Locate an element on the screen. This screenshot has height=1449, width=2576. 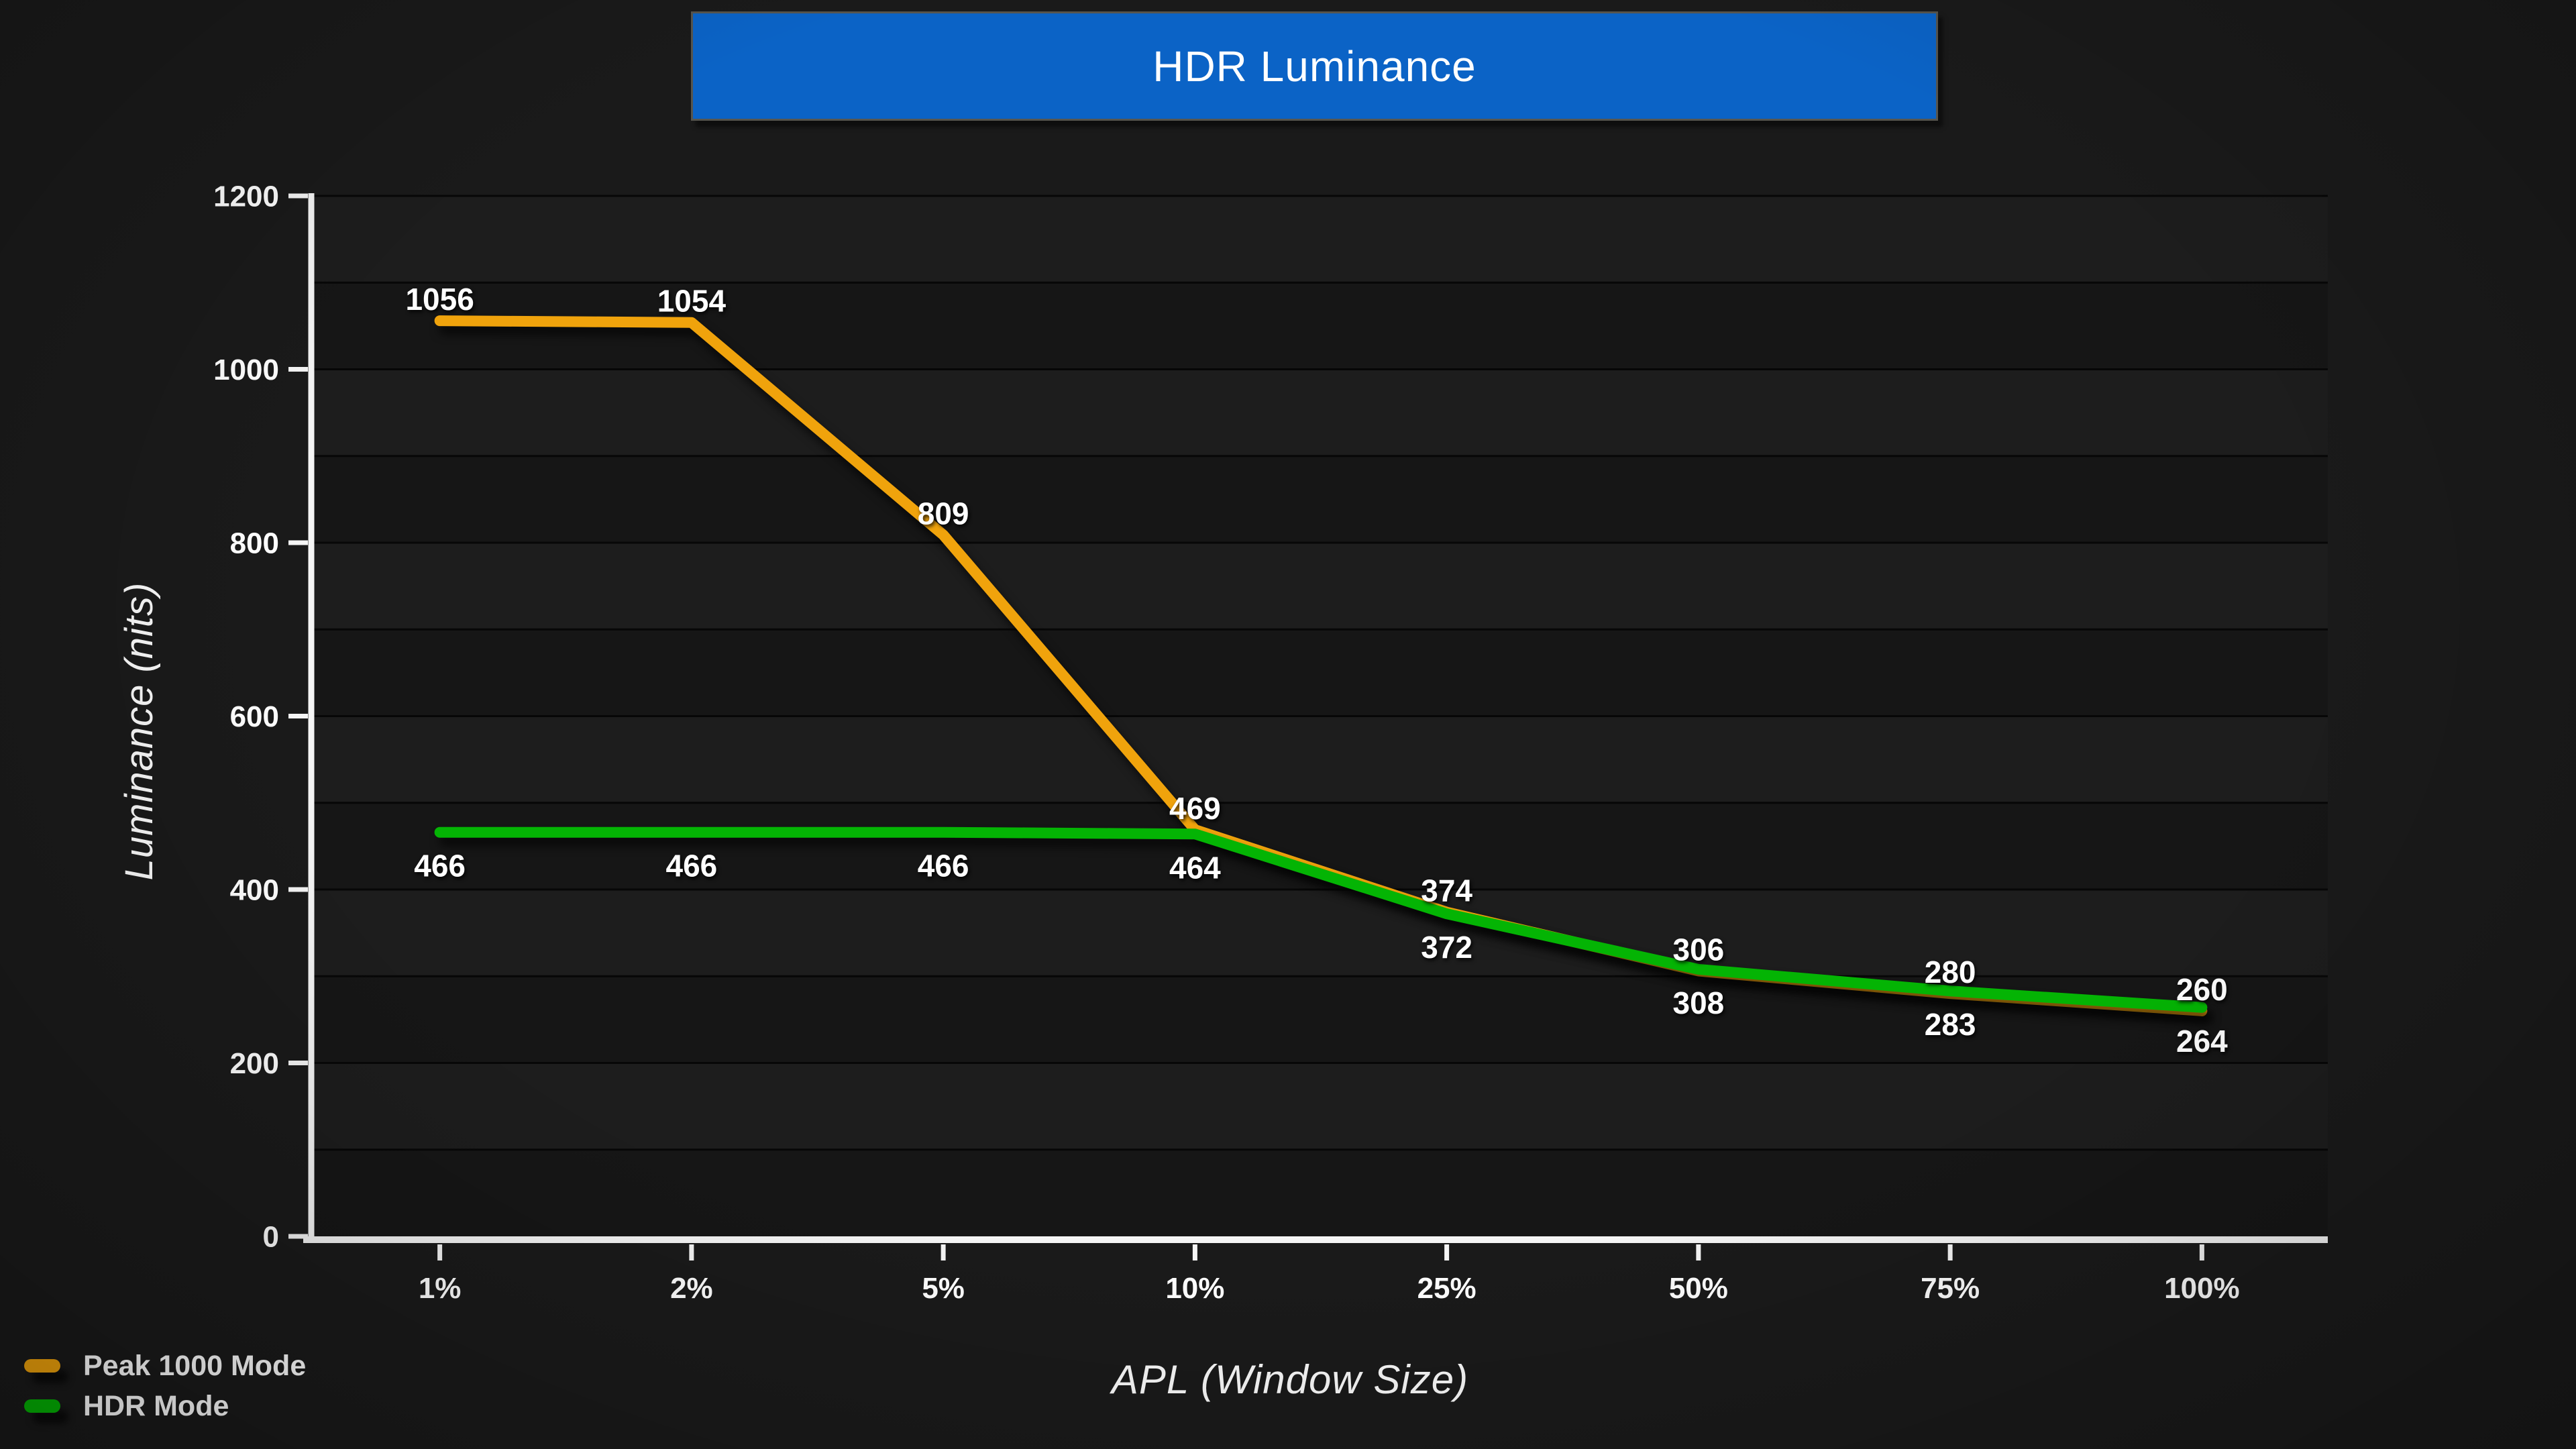
legend-item-hdr-mode: HDR Mode is located at coordinates (165, 1405).